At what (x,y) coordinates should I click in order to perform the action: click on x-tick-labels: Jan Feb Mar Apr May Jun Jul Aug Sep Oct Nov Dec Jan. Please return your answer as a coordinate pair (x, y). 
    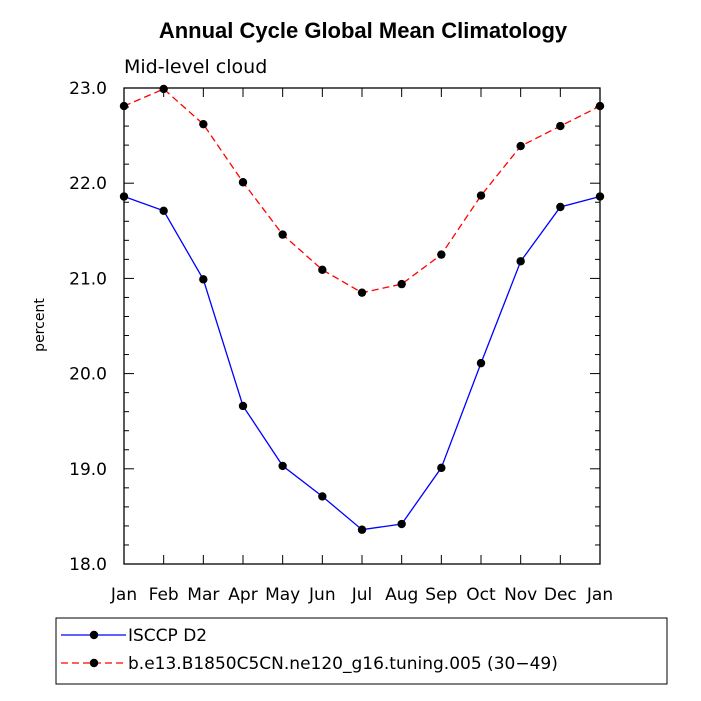
    Looking at the image, I should click on (361, 595).